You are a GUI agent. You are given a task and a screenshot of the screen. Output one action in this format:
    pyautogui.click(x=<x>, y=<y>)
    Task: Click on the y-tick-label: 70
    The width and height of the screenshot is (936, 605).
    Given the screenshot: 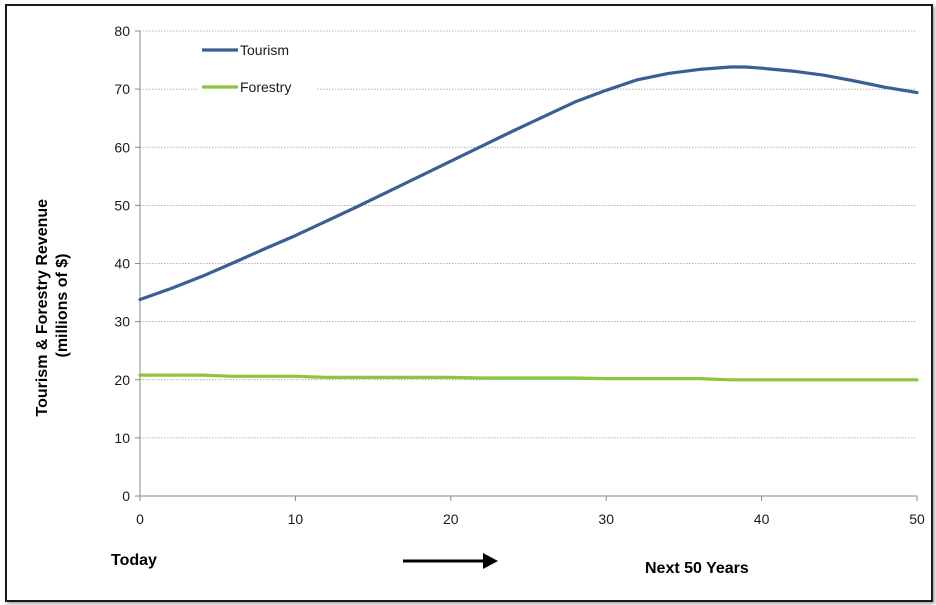 What is the action you would take?
    pyautogui.click(x=122, y=89)
    